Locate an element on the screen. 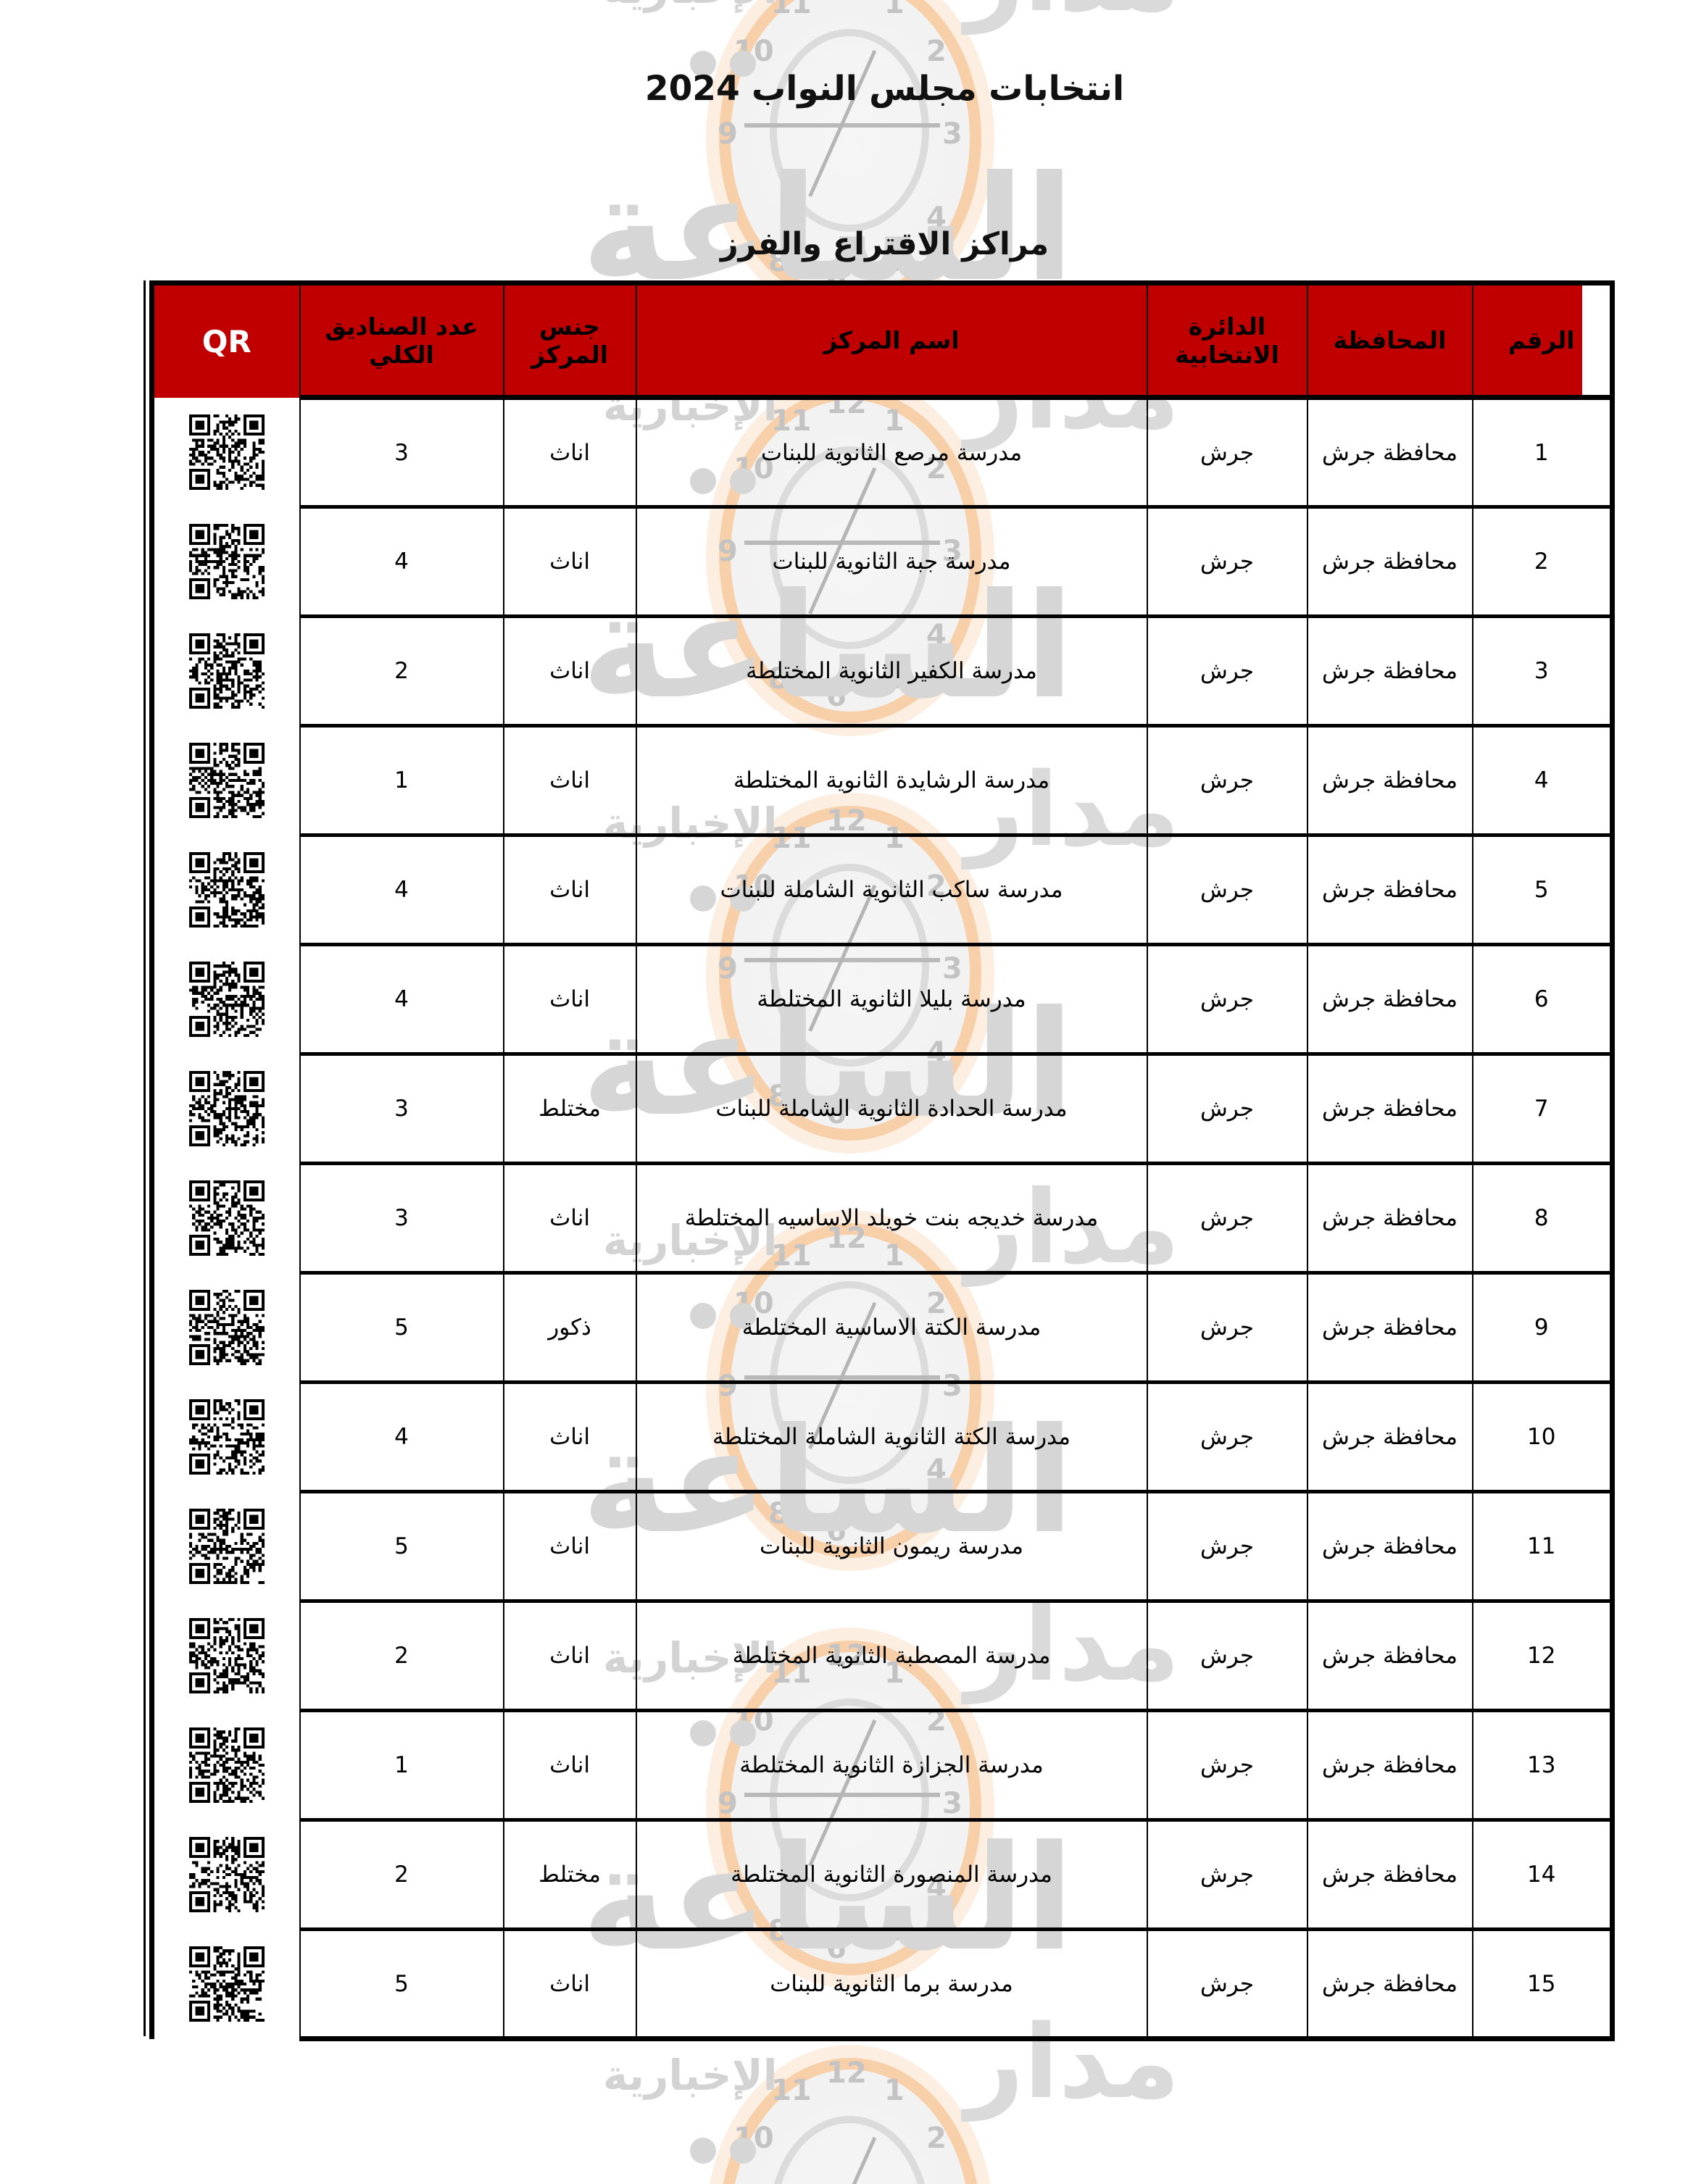 This screenshot has height=2184, width=1688. cell-number: 6 is located at coordinates (1542, 1000).